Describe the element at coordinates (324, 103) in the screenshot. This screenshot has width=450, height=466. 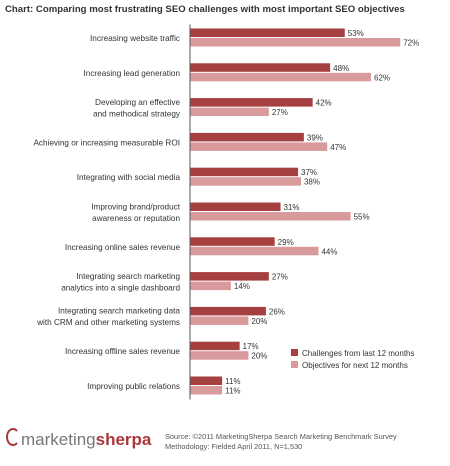
I see `data-label: 42%` at that location.